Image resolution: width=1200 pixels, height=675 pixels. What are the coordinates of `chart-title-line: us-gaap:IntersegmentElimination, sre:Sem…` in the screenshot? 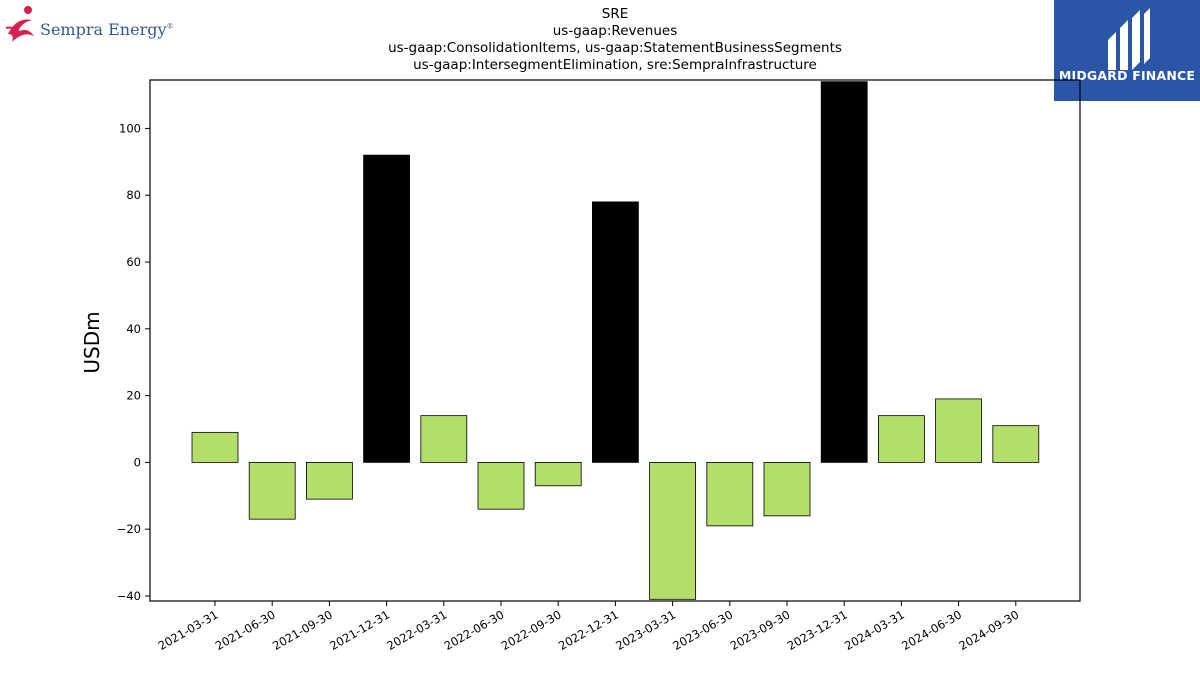 It's located at (615, 65).